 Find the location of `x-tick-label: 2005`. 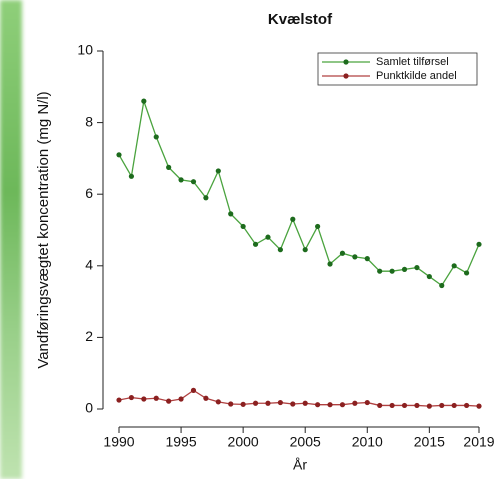

x-tick-label: 2005 is located at coordinates (305, 442).